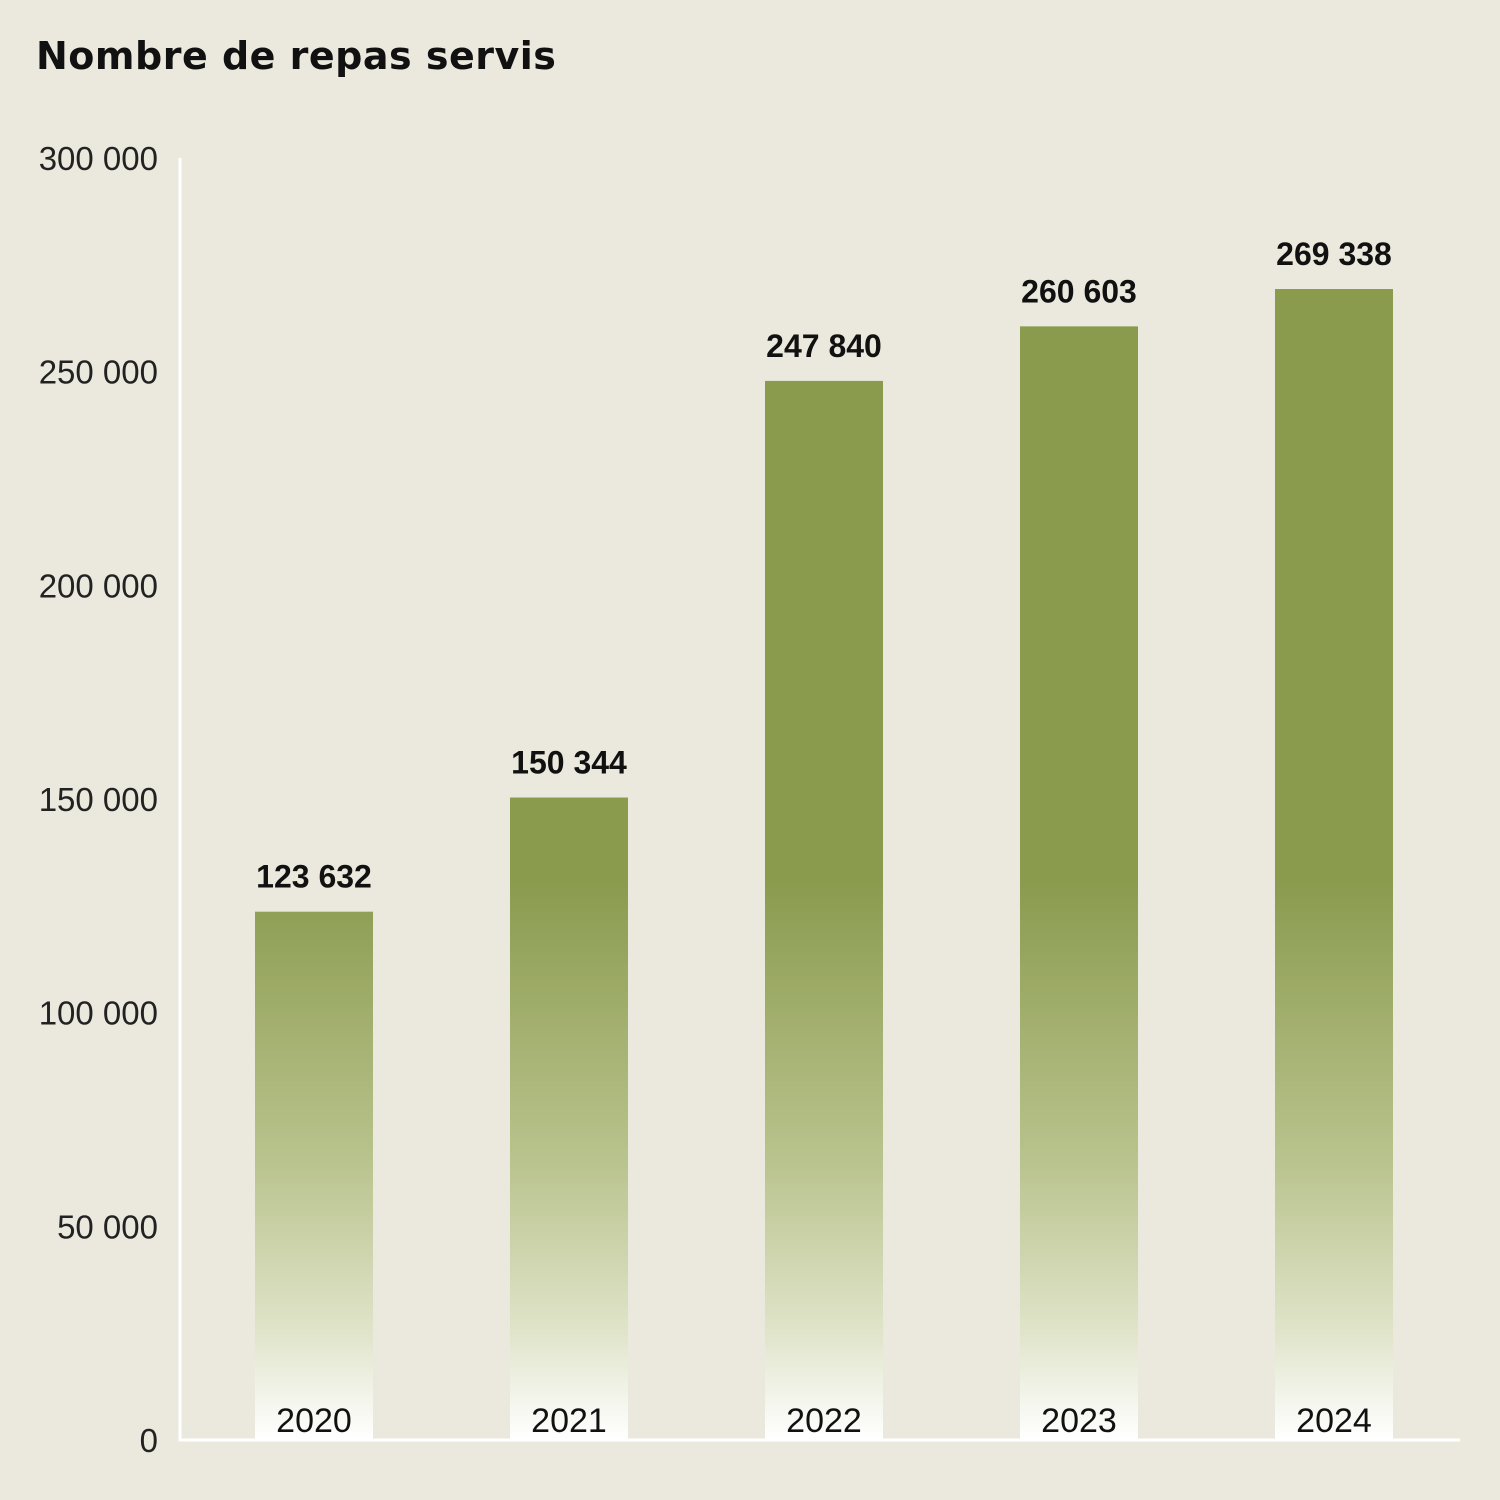 This screenshot has width=1500, height=1500. Describe the element at coordinates (98, 158) in the screenshot. I see `y-tick-label: 300 000` at that location.